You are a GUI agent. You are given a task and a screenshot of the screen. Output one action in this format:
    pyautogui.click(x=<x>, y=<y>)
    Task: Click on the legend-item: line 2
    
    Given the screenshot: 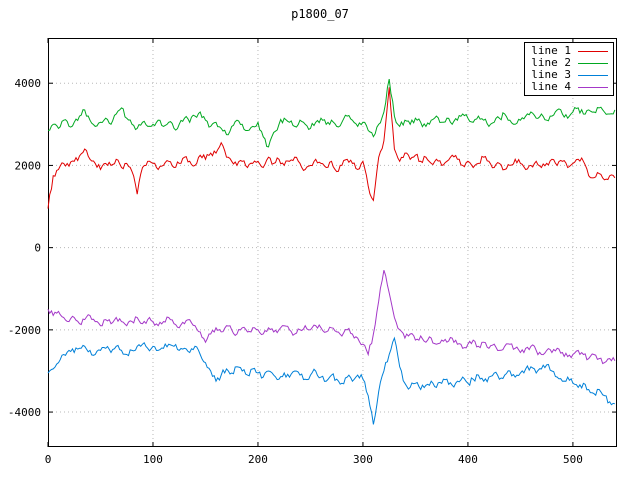 What is the action you would take?
    pyautogui.click(x=569, y=63)
    